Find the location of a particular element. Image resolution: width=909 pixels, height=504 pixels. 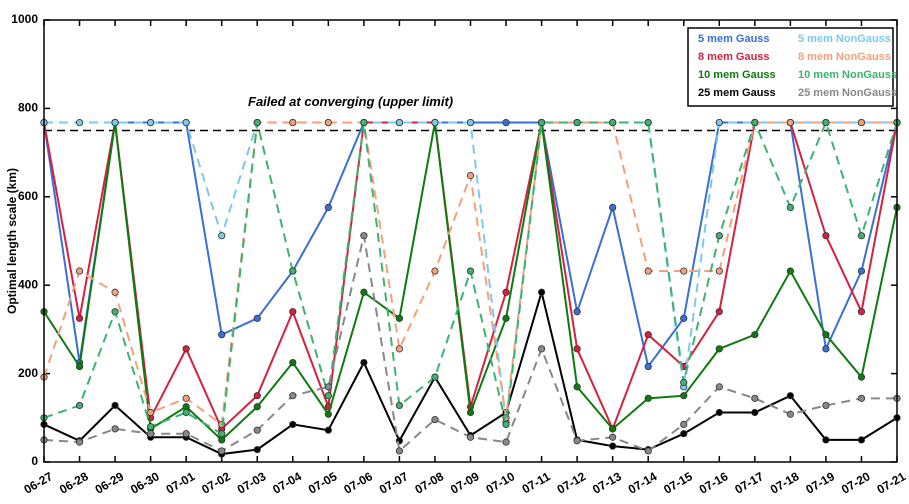

y-tick-label: 800 is located at coordinates (28, 108).